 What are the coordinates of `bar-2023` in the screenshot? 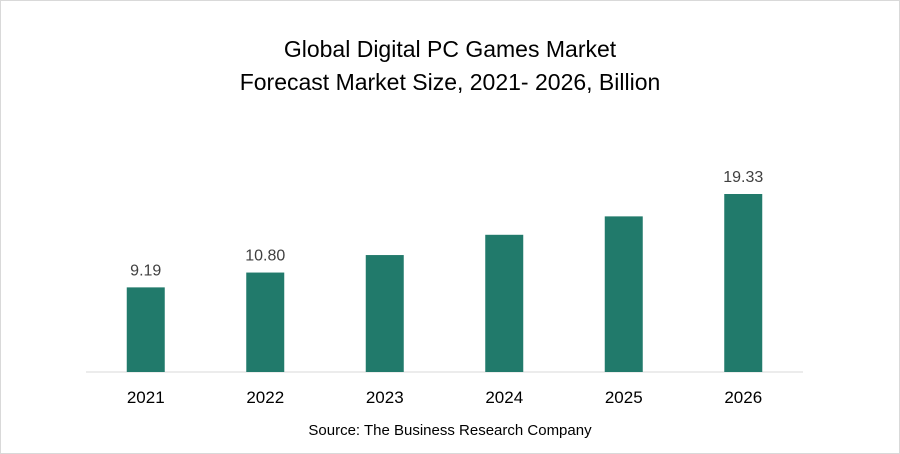 It's located at (384, 313).